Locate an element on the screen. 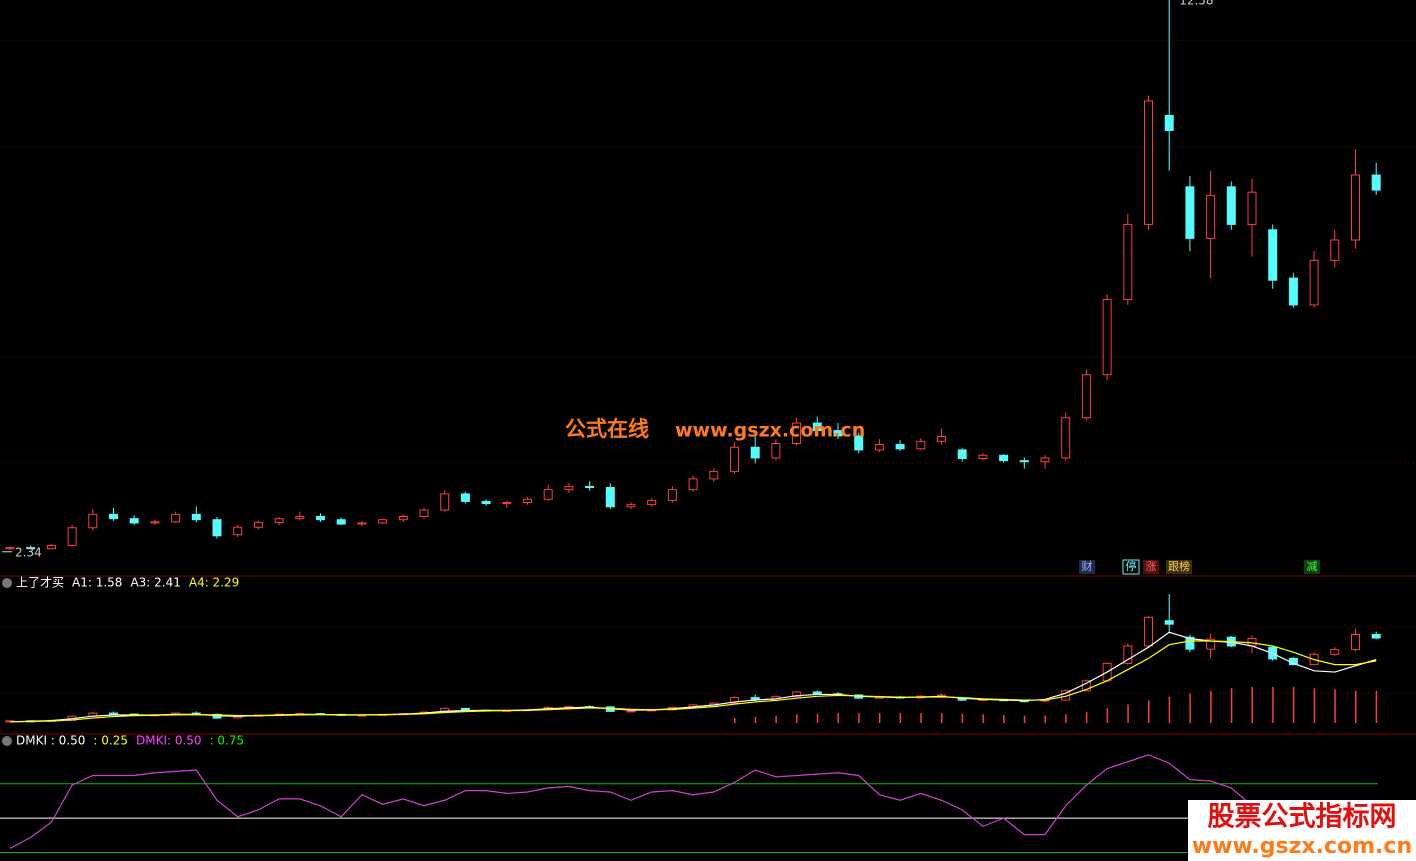 The height and width of the screenshot is (861, 1416). event-marker: 涨 is located at coordinates (1151, 566).